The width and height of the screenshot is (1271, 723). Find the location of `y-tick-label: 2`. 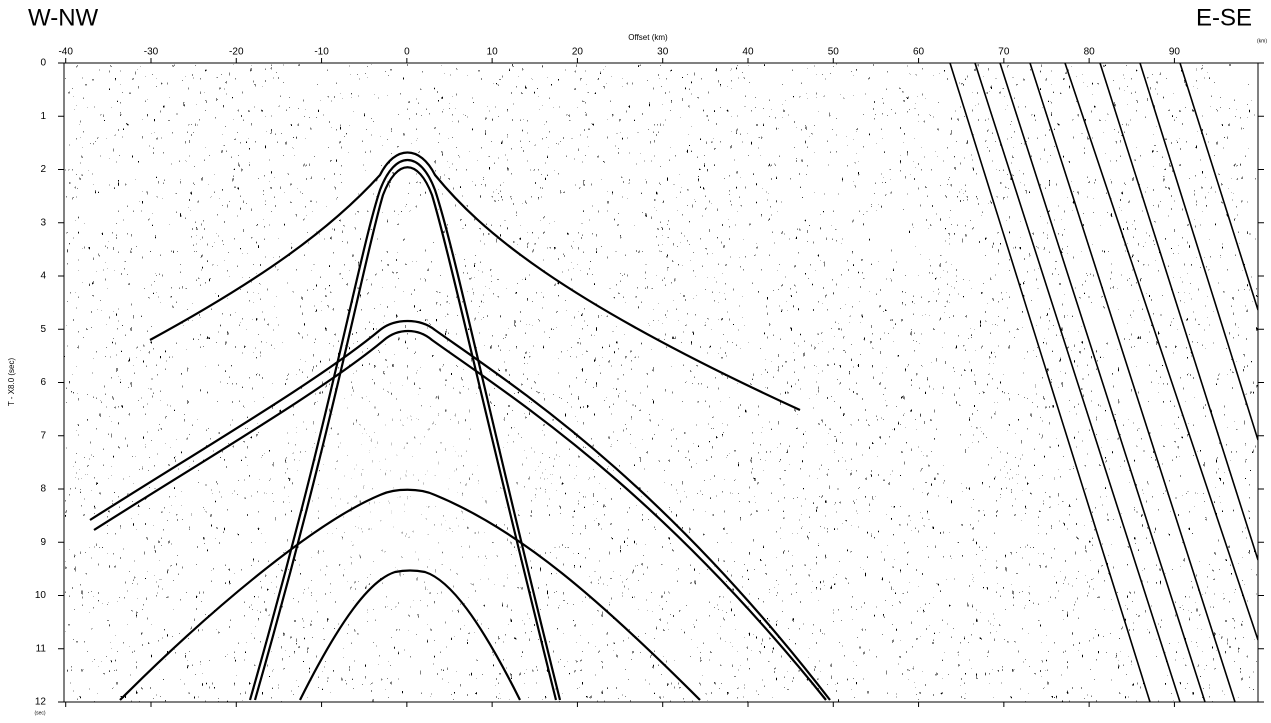

y-tick-label: 2 is located at coordinates (43, 169).